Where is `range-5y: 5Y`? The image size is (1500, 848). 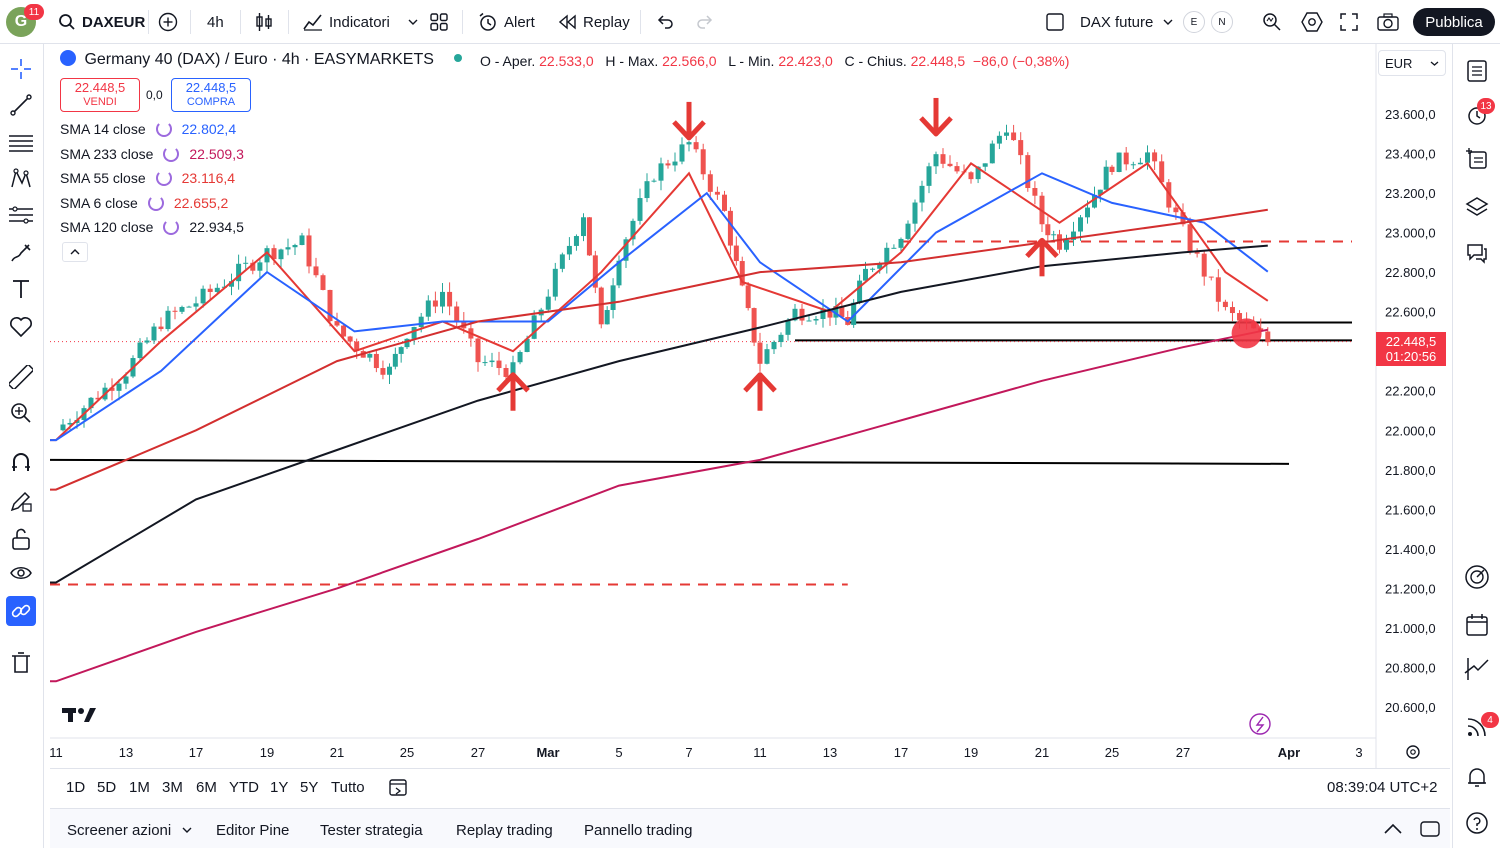 range-5y: 5Y is located at coordinates (309, 787).